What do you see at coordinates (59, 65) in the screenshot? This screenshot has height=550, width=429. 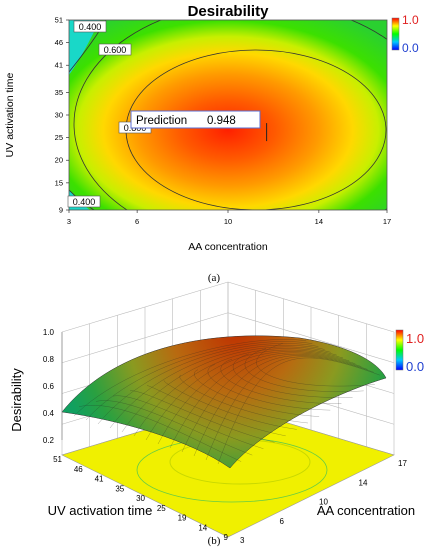 I see `y-tick-label: 41` at bounding box center [59, 65].